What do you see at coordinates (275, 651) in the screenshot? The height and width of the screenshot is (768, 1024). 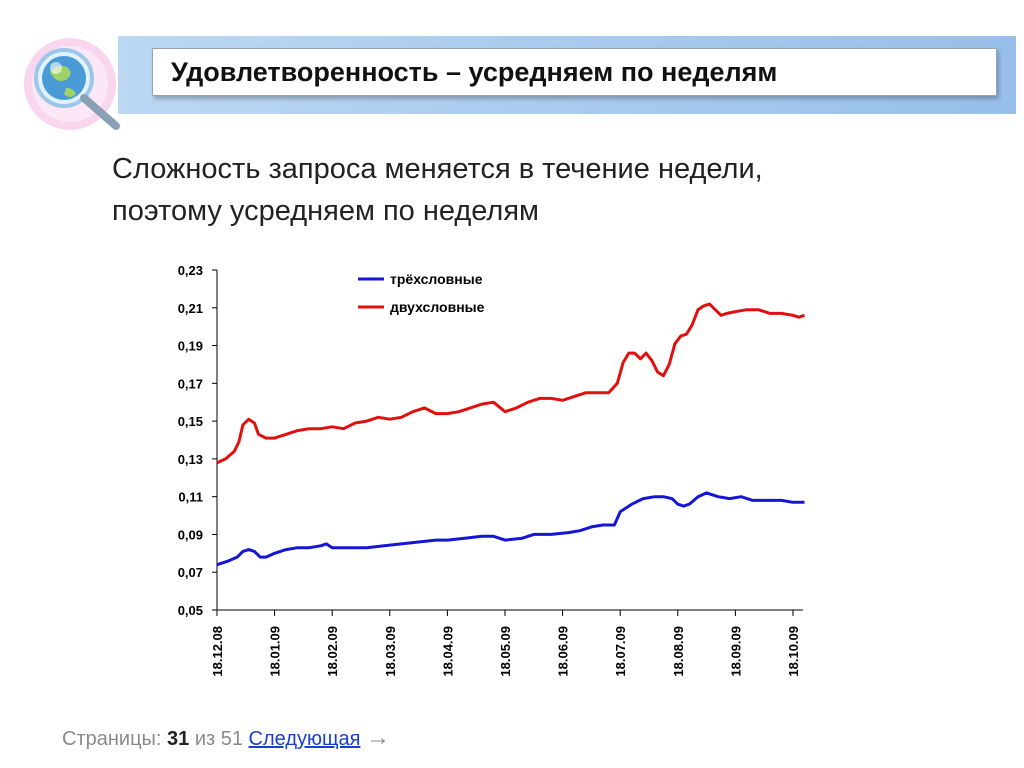 I see `x-tick-label: 18.01.09` at bounding box center [275, 651].